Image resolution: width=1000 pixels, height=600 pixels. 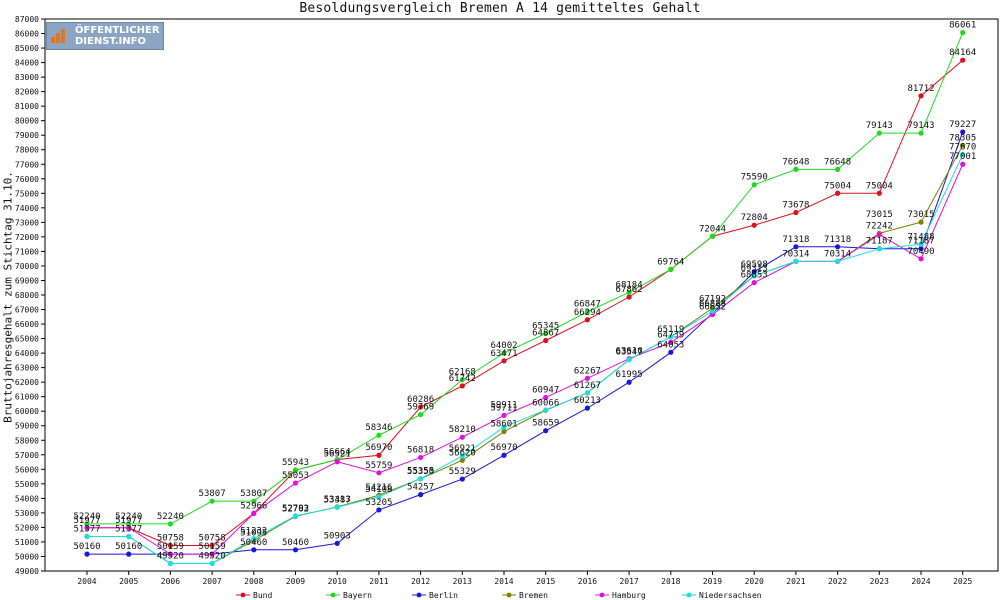 I want to click on legend-marker-berlin, so click(x=419, y=595).